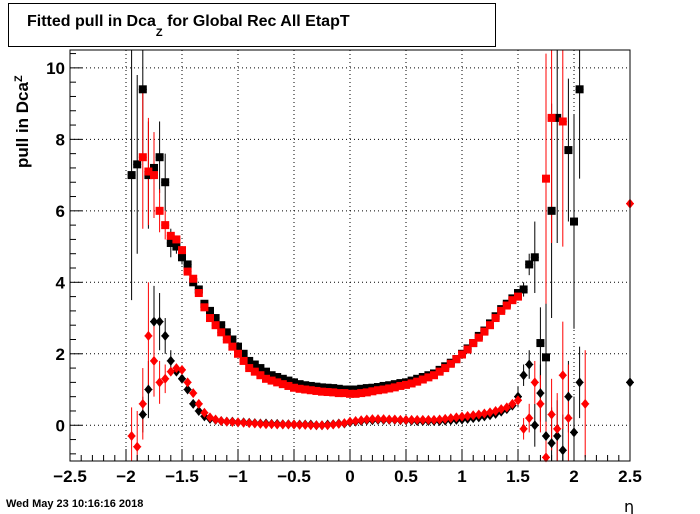 The width and height of the screenshot is (700, 514). I want to click on x-tick-label: −0.5, so click(294, 476).